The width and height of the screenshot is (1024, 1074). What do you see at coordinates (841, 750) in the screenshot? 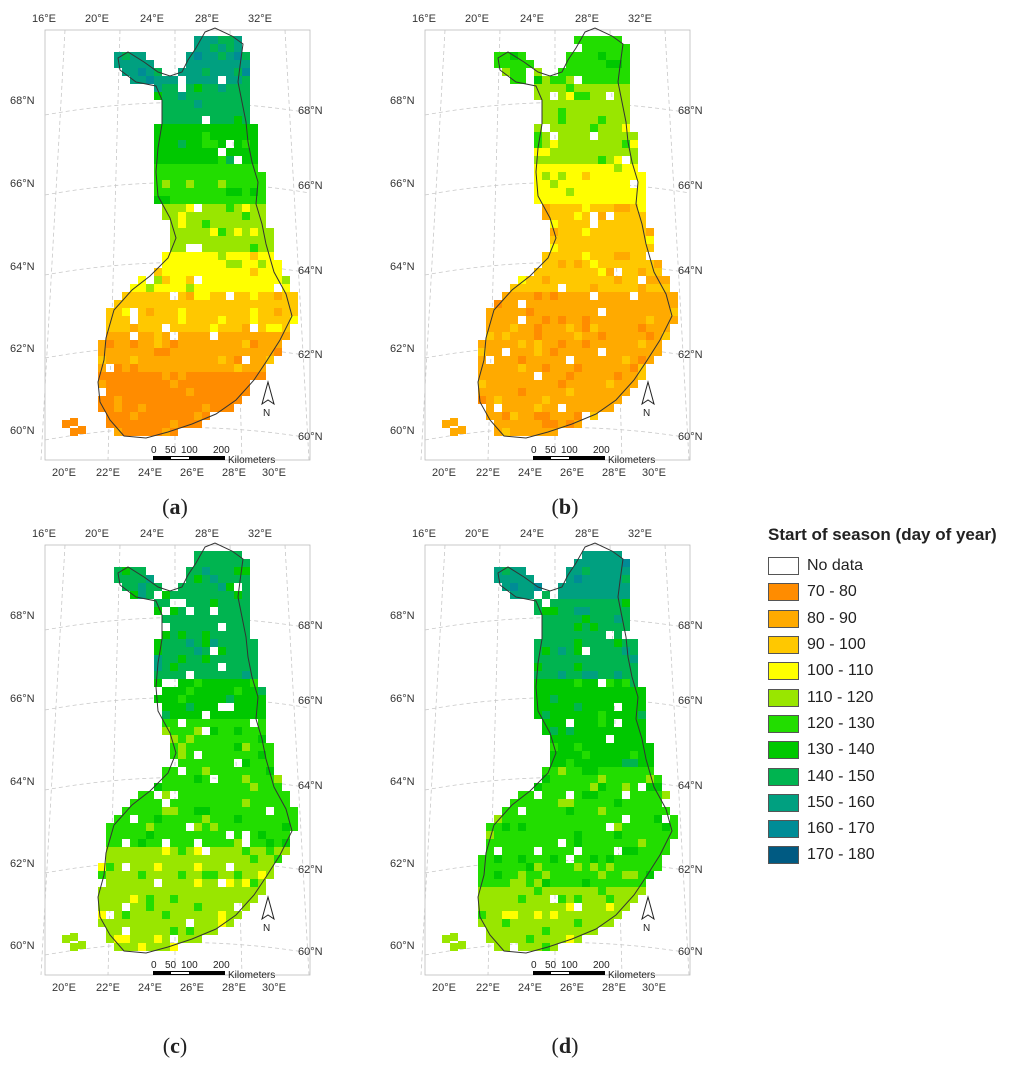
I see `legend-label: 130 - 140` at bounding box center [841, 750].